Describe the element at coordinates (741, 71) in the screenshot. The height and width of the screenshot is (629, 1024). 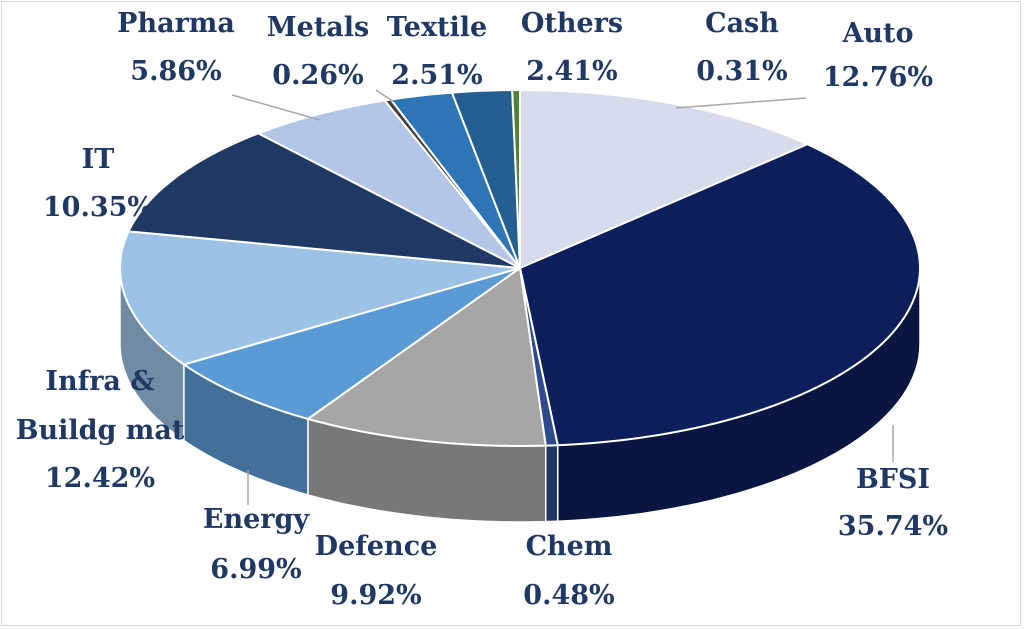
I see `label-value-cash: 0.31%` at that location.